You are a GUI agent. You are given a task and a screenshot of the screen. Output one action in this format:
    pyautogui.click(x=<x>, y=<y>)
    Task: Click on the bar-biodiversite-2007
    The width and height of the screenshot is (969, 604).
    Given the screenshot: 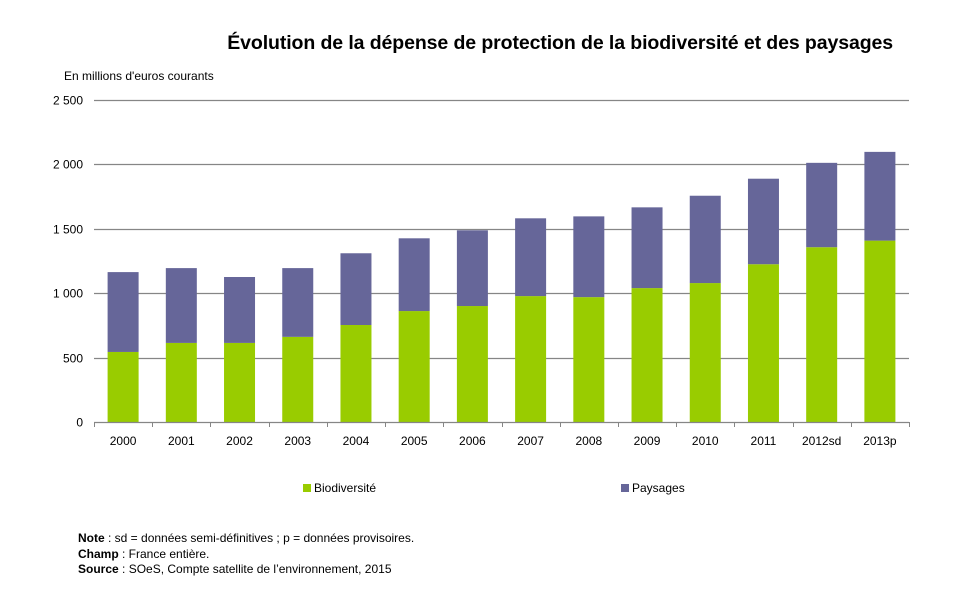 What is the action you would take?
    pyautogui.click(x=531, y=359)
    